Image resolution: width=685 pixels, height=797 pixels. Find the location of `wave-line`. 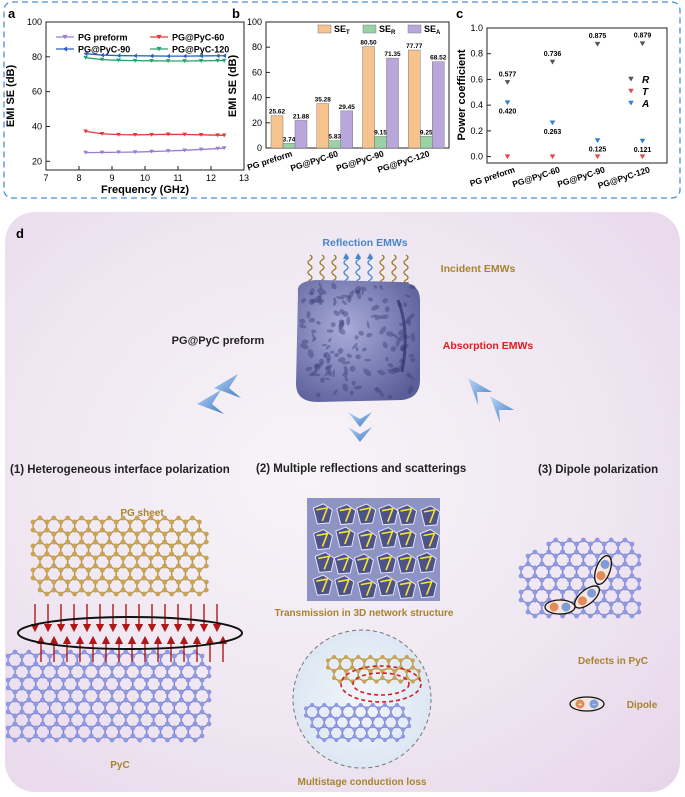

wave-line is located at coordinates (322, 270).